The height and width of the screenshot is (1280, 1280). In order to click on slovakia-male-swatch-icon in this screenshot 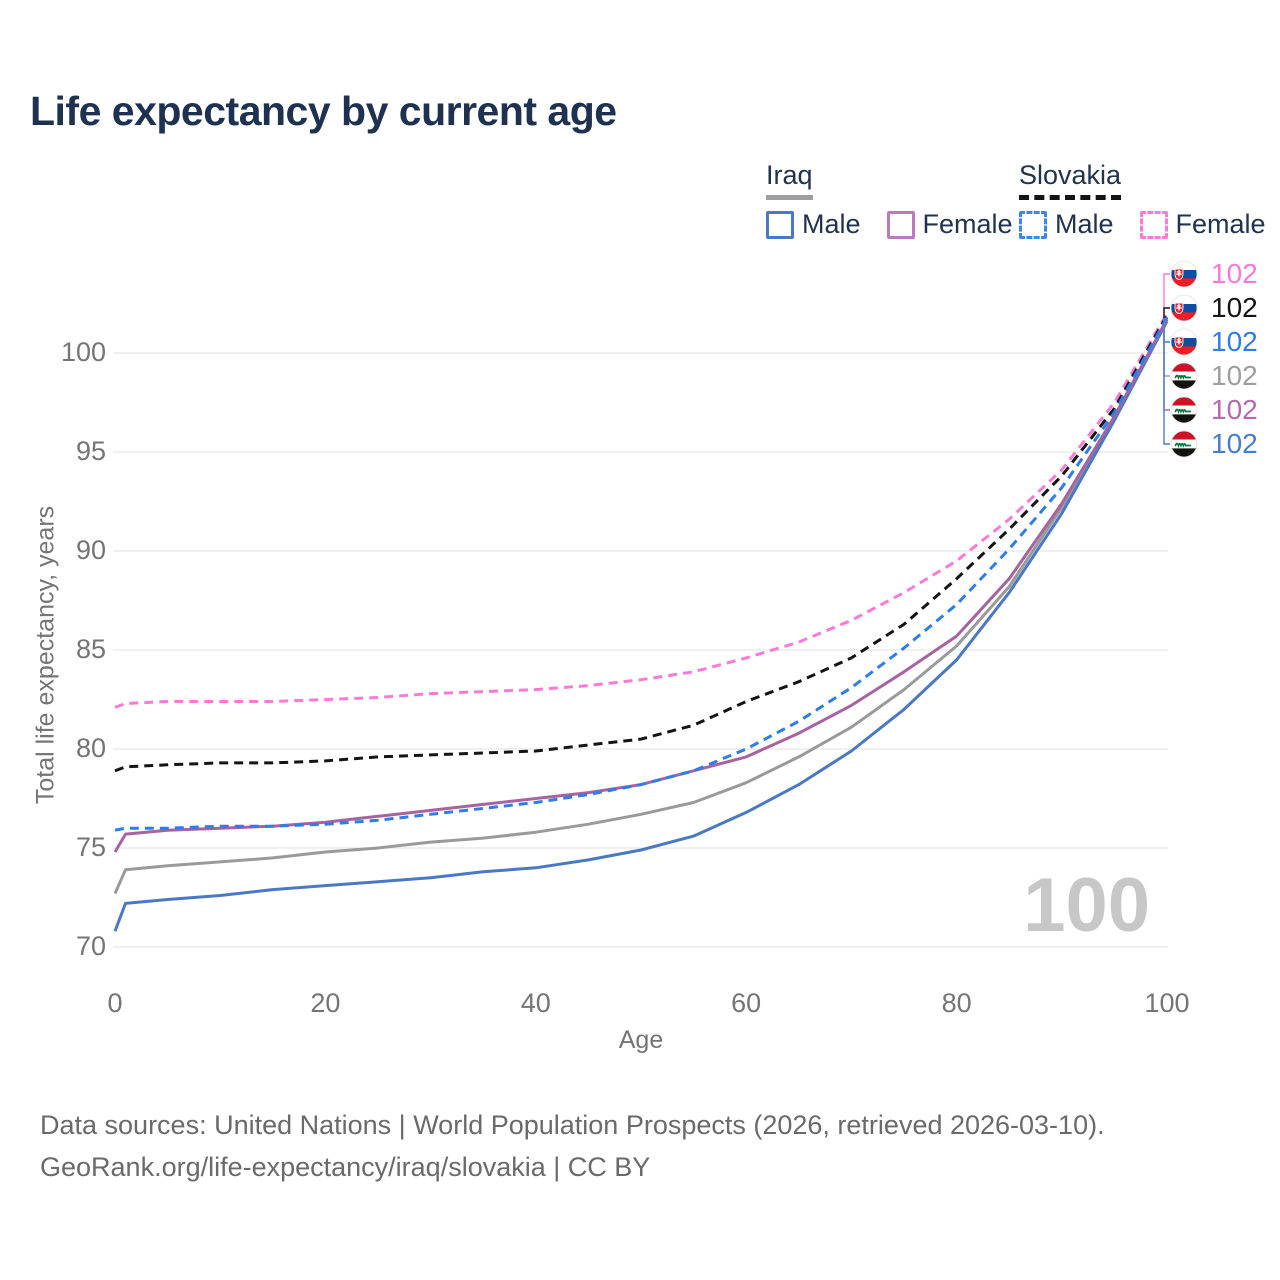, I will do `click(1033, 224)`.